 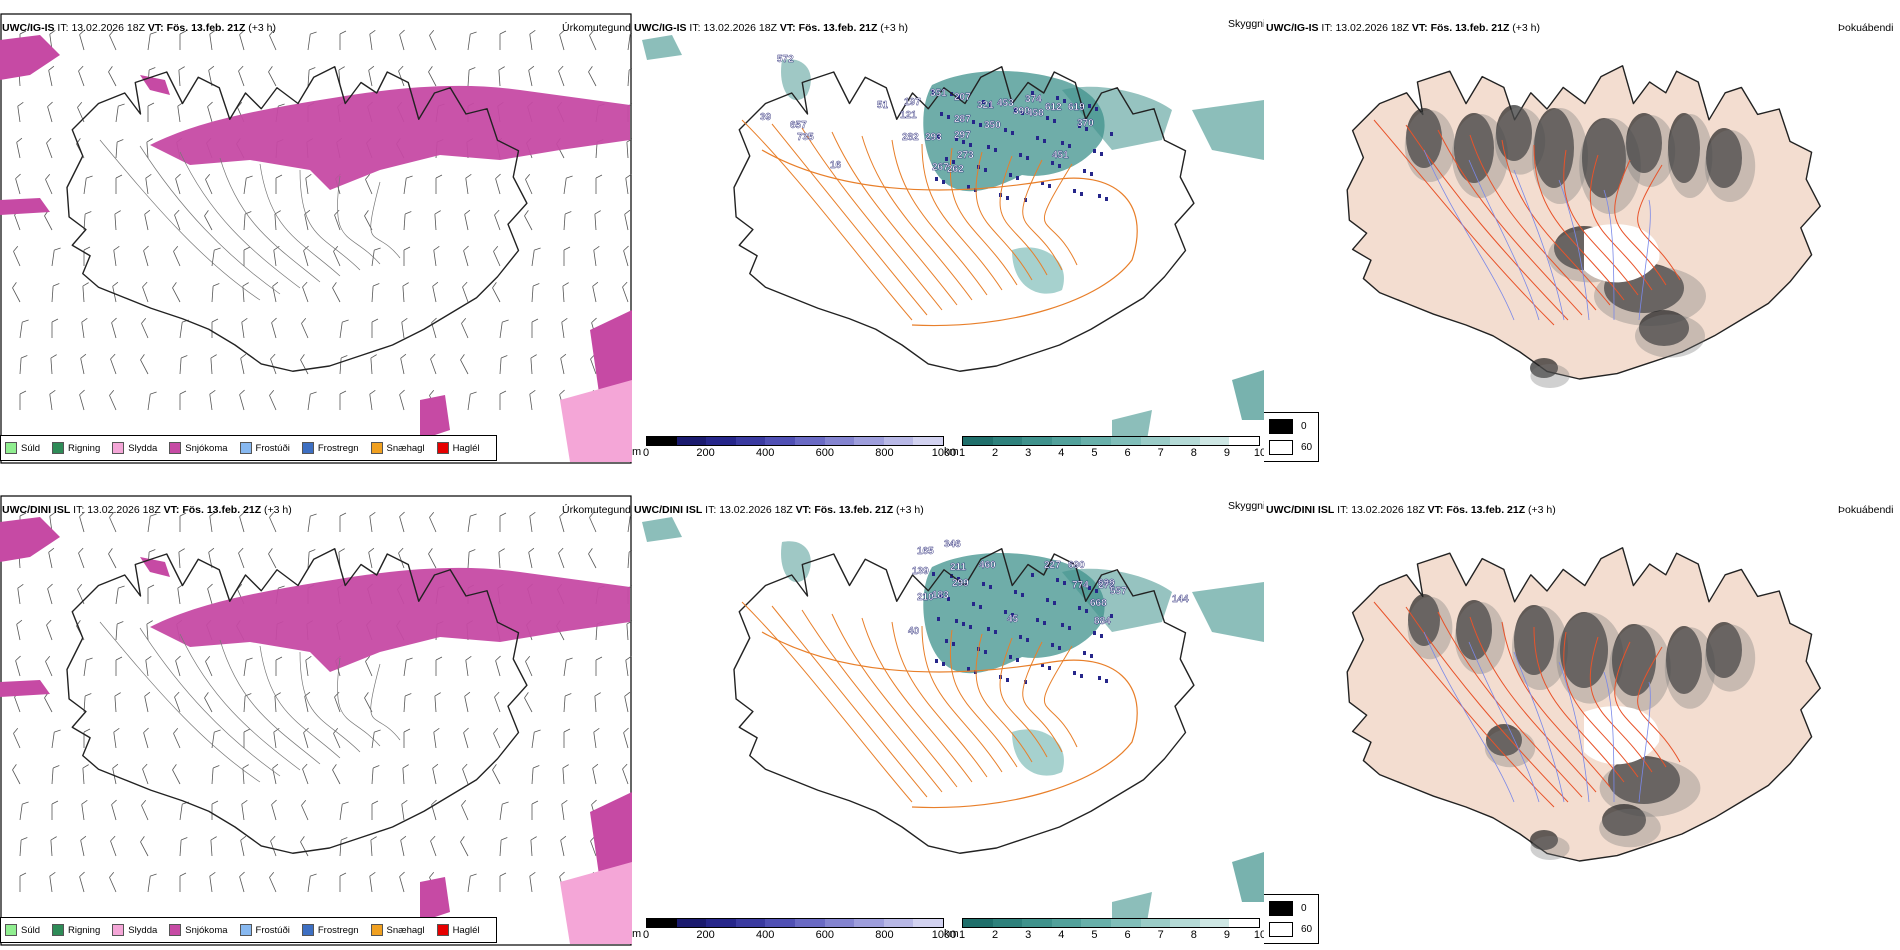 I want to click on cloud-base-value: 350, so click(x=992, y=125).